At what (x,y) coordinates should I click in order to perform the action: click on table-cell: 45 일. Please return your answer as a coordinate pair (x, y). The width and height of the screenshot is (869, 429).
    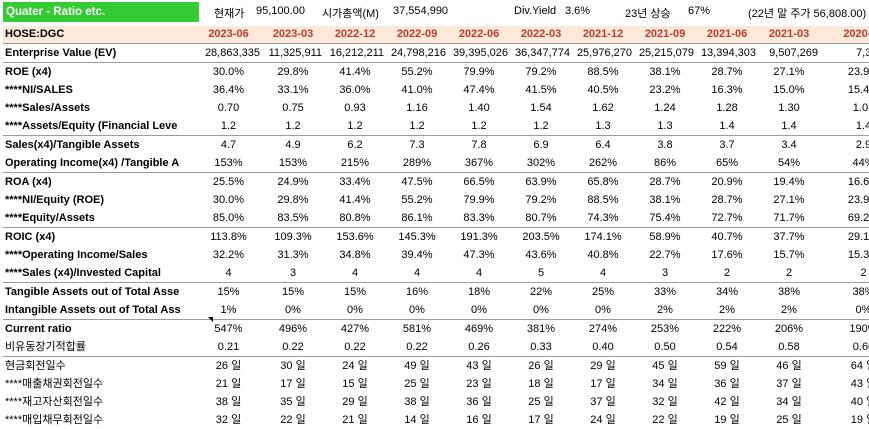
    Looking at the image, I should click on (665, 365).